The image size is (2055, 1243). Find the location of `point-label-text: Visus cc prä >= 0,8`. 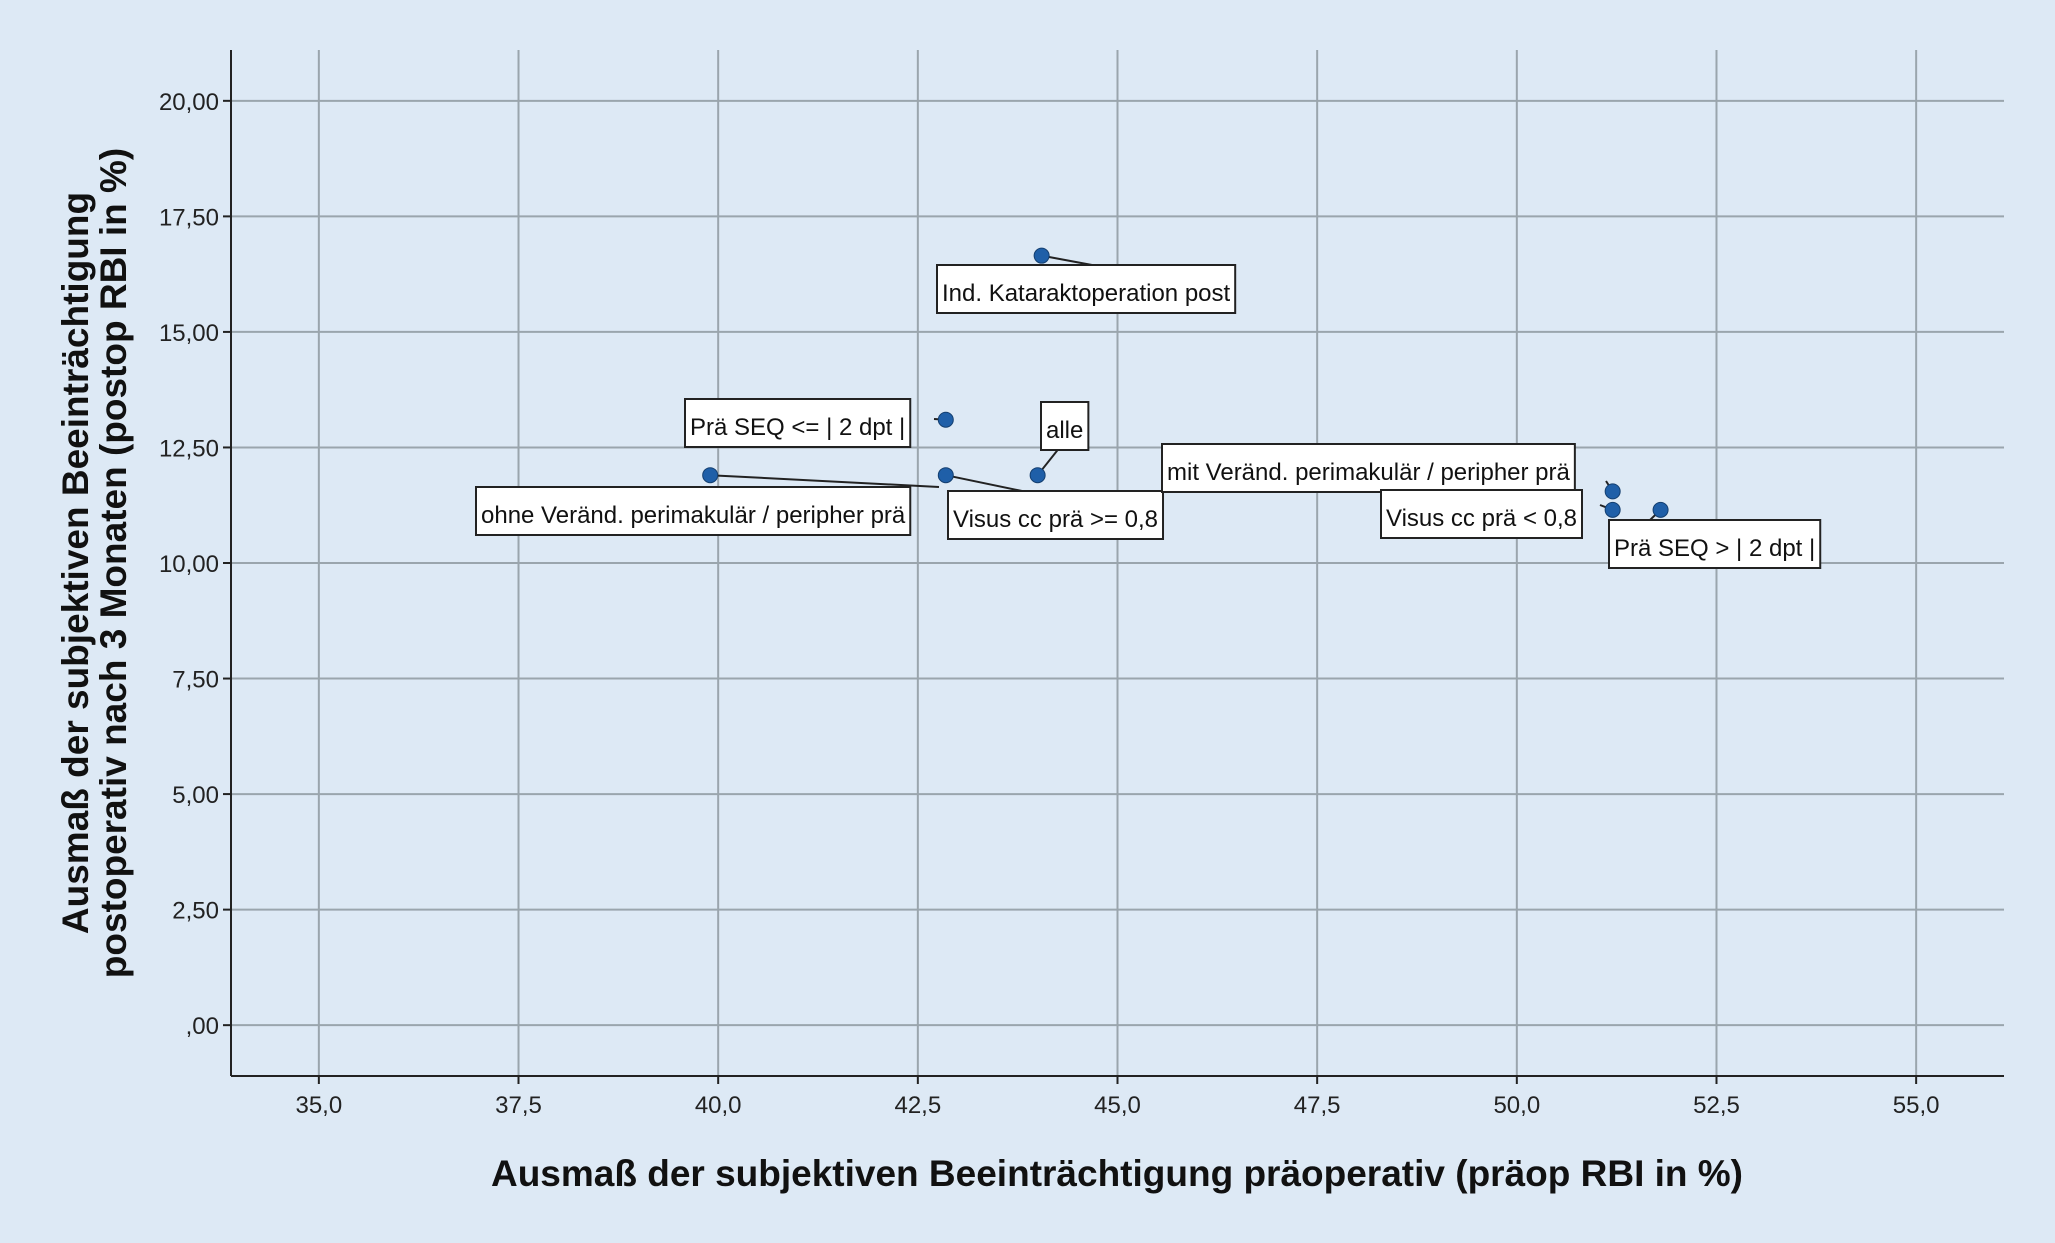

point-label-text: Visus cc prä >= 0,8 is located at coordinates (1055, 519).